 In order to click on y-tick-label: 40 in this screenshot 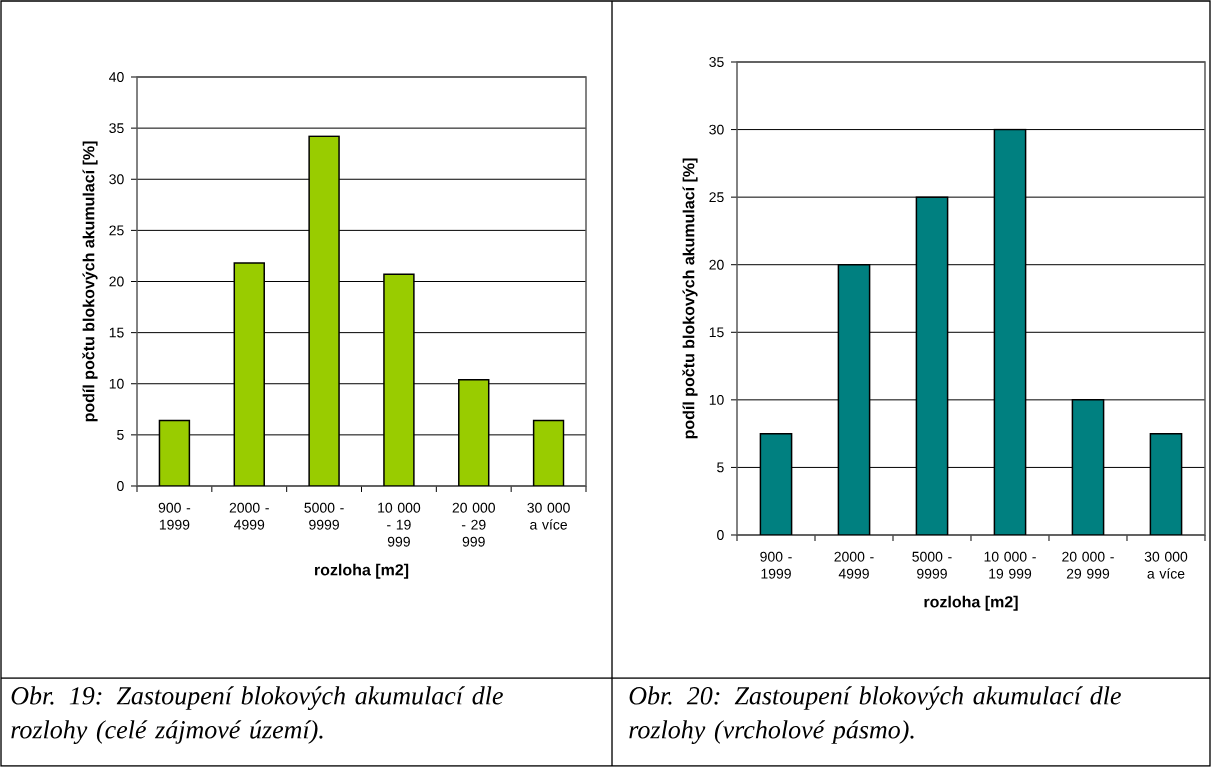, I will do `click(116, 77)`.